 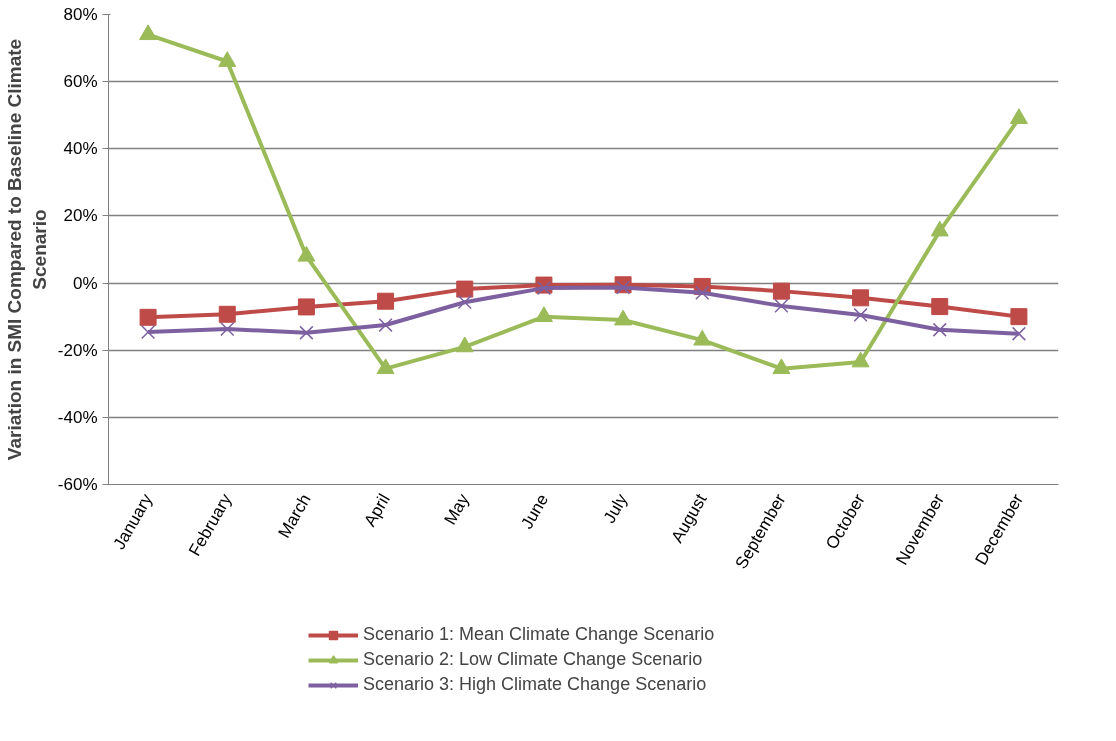 What do you see at coordinates (77, 417) in the screenshot?
I see `y-tick-label: -40%` at bounding box center [77, 417].